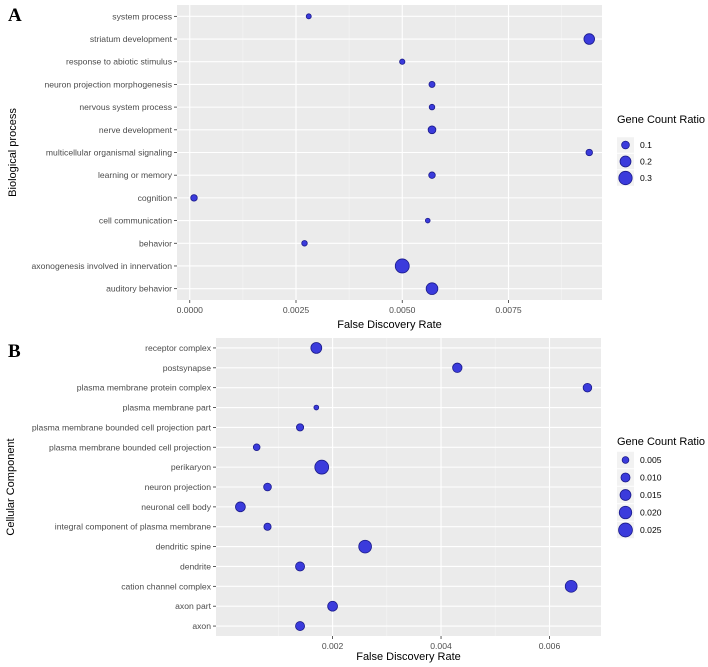 The height and width of the screenshot is (667, 708). I want to click on x-tick-label: 0.0050, so click(402, 310).